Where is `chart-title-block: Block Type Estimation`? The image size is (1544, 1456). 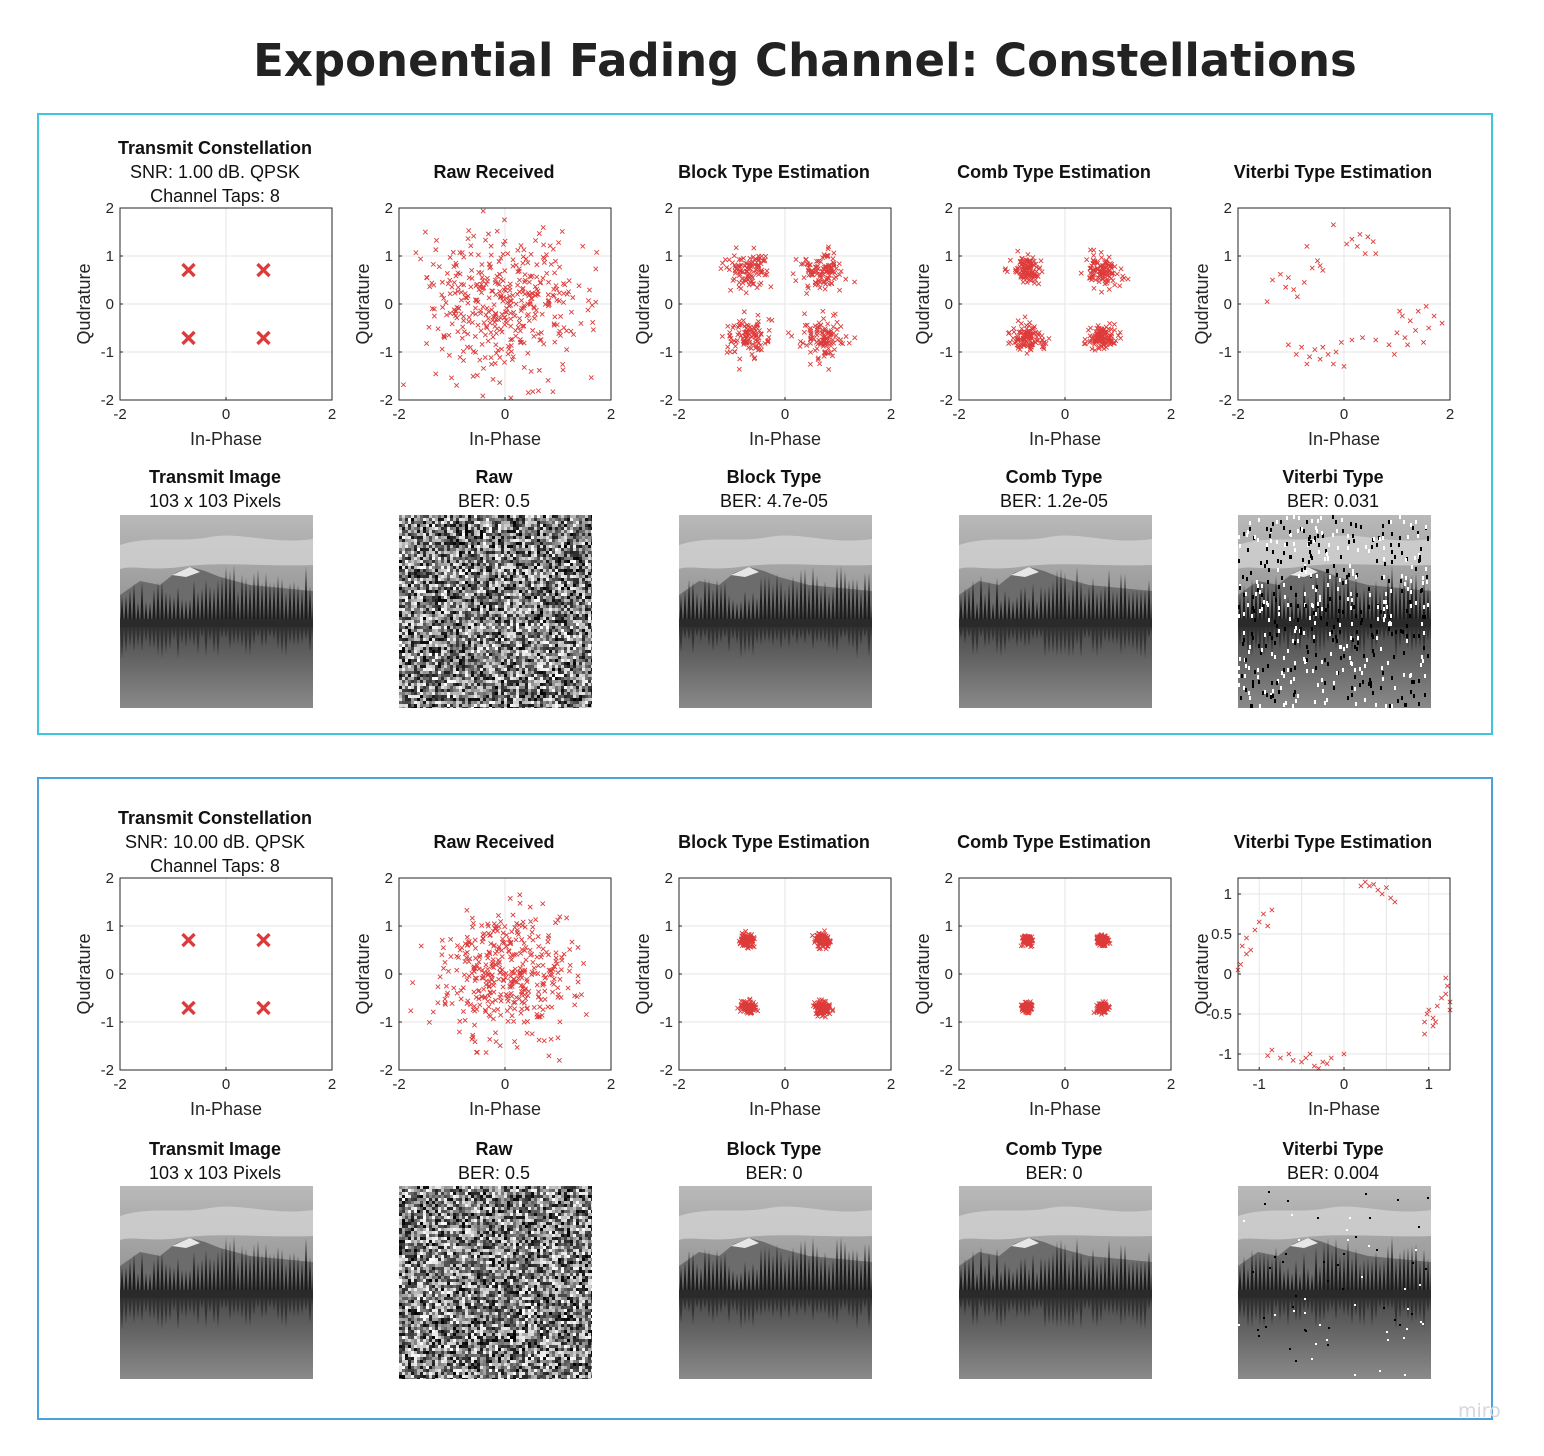
chart-title-block: Block Type Estimation is located at coordinates (774, 172).